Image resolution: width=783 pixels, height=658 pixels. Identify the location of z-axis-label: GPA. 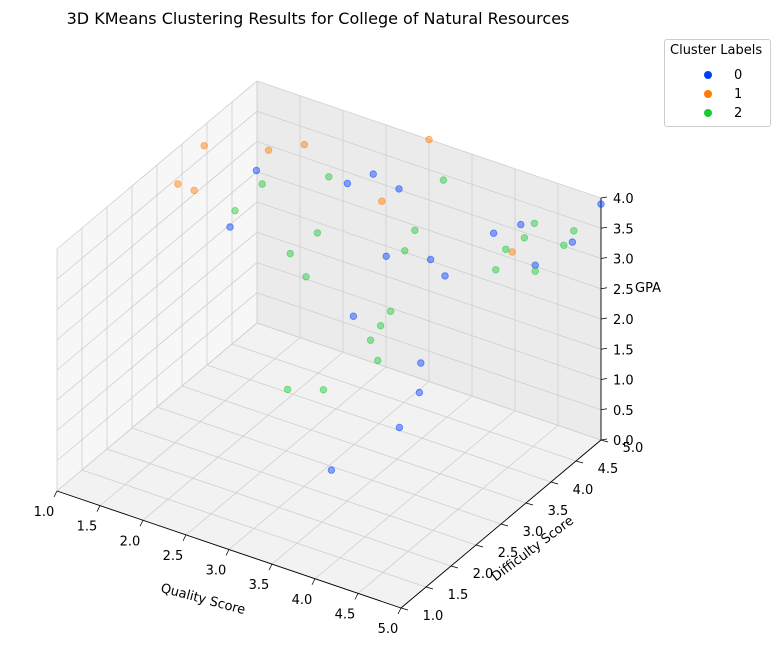
(648, 288).